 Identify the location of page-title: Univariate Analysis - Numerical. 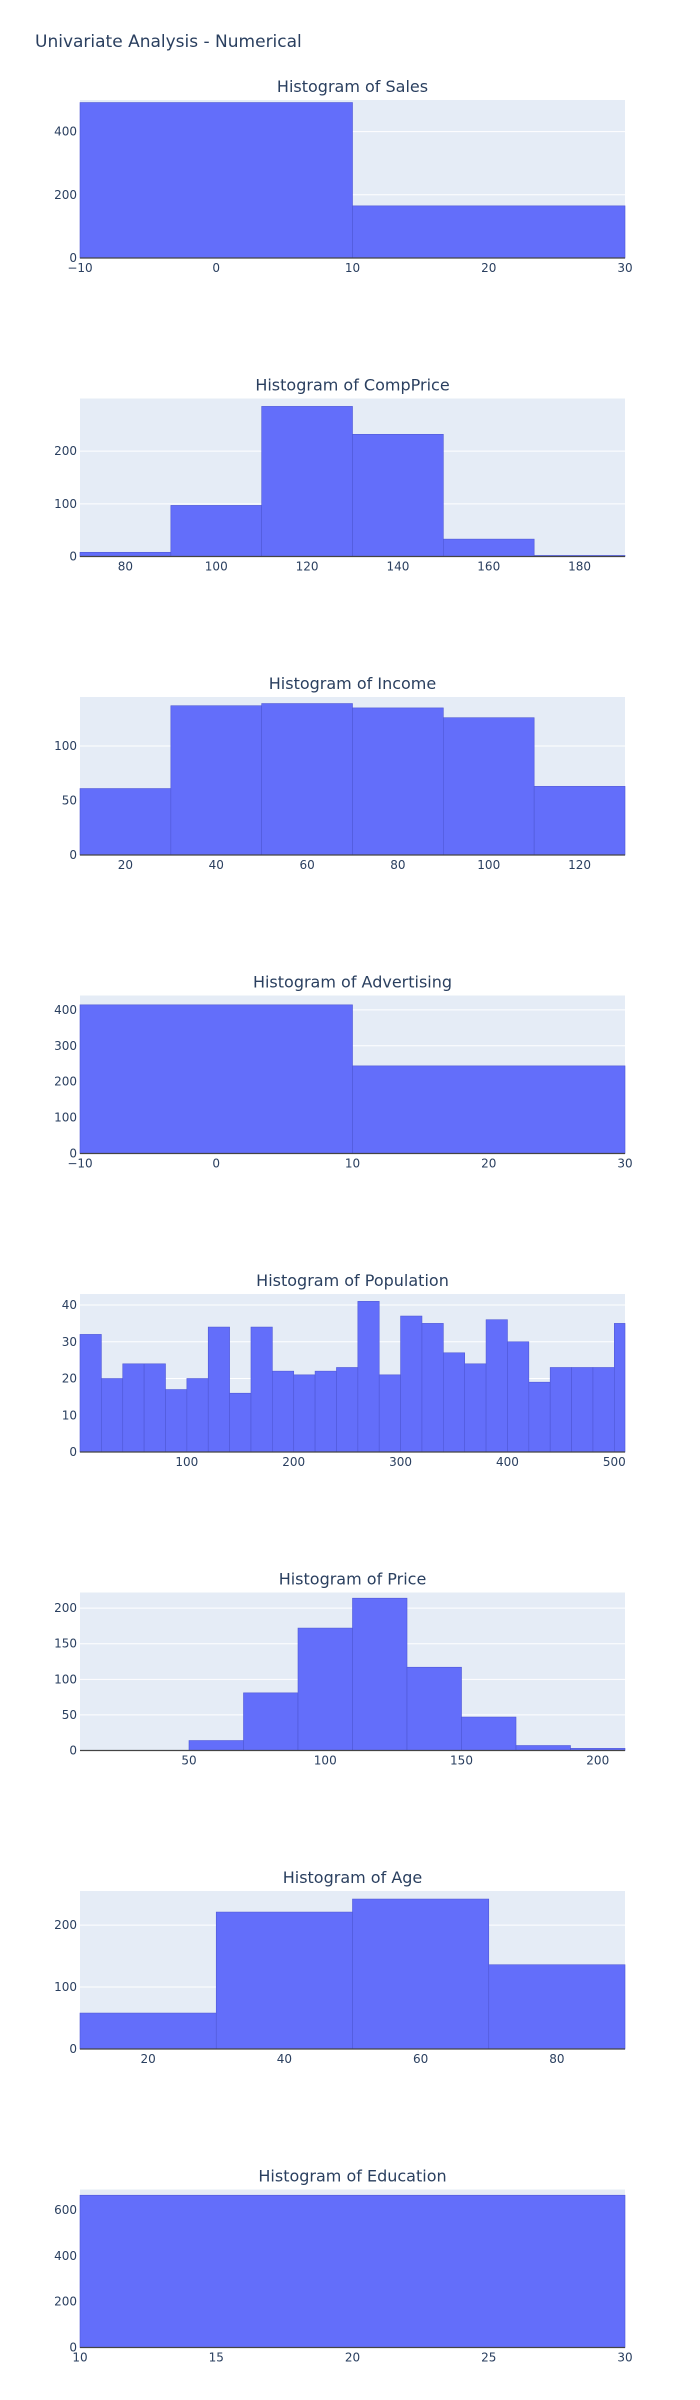
(168, 42).